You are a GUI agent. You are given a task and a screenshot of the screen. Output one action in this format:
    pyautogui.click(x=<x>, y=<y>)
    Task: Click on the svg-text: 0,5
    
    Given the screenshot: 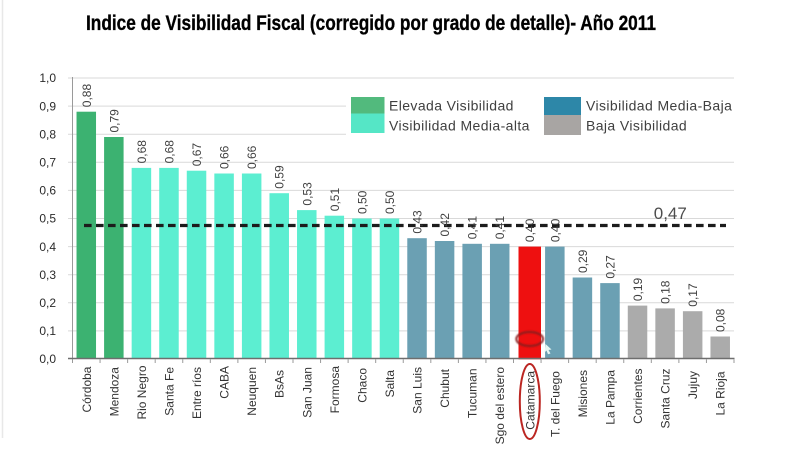 What is the action you would take?
    pyautogui.click(x=47, y=219)
    